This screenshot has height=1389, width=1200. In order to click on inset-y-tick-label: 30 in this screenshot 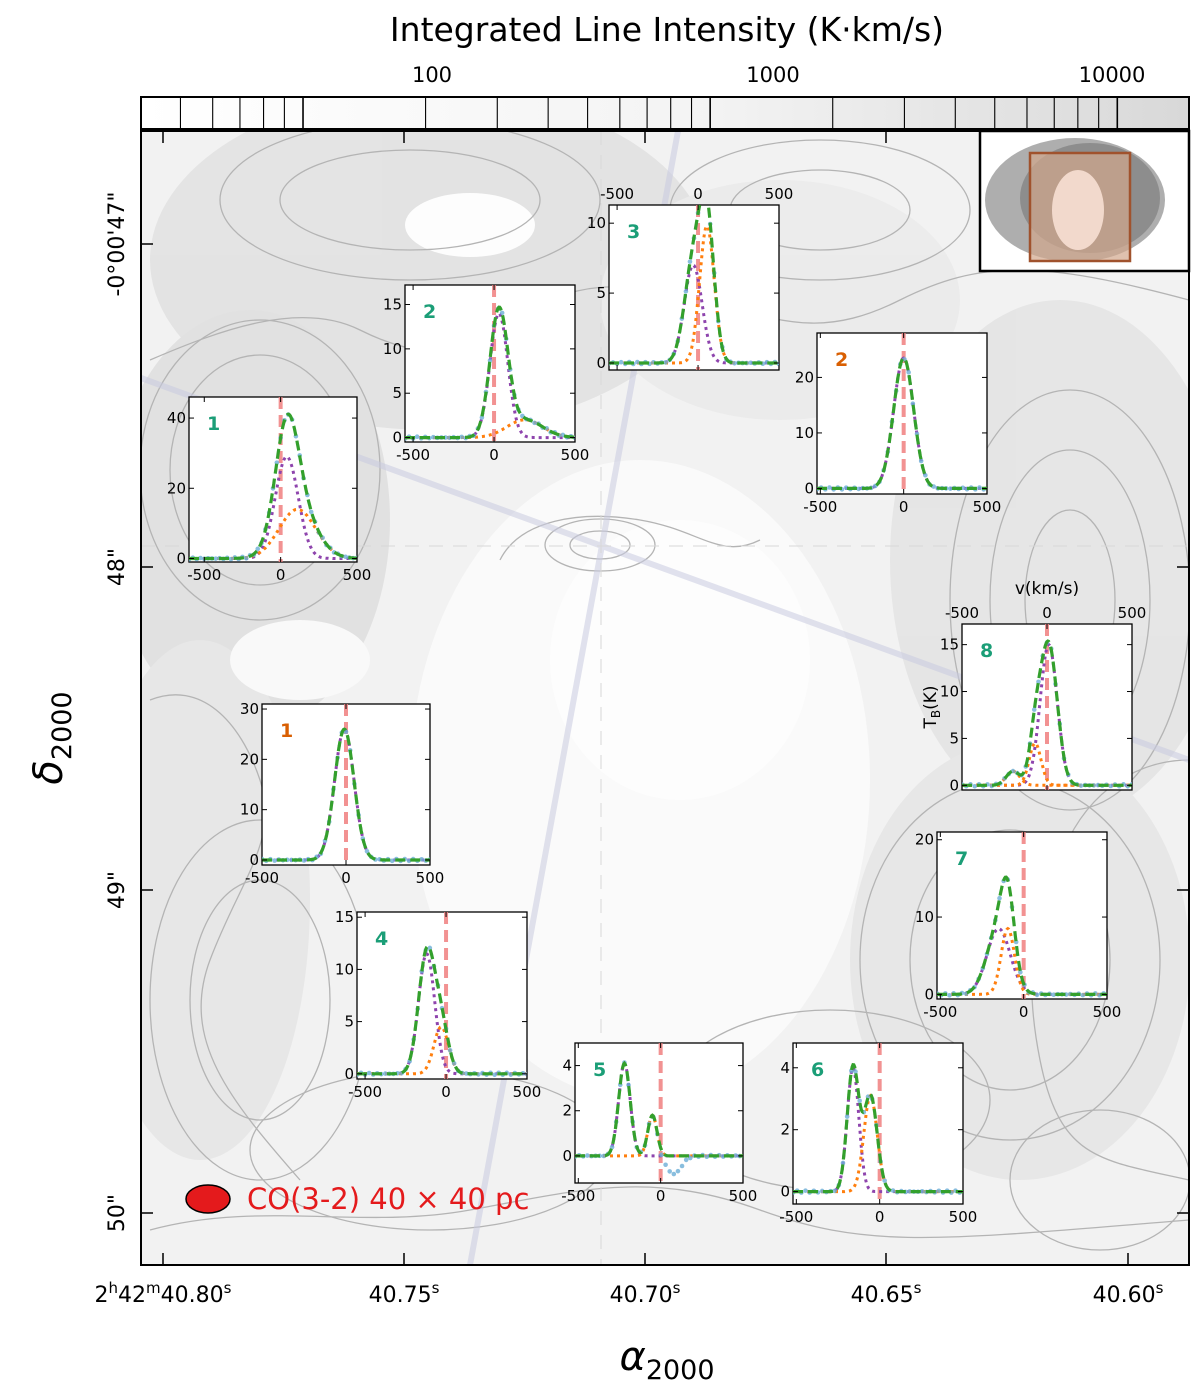, I will do `click(249, 709)`.